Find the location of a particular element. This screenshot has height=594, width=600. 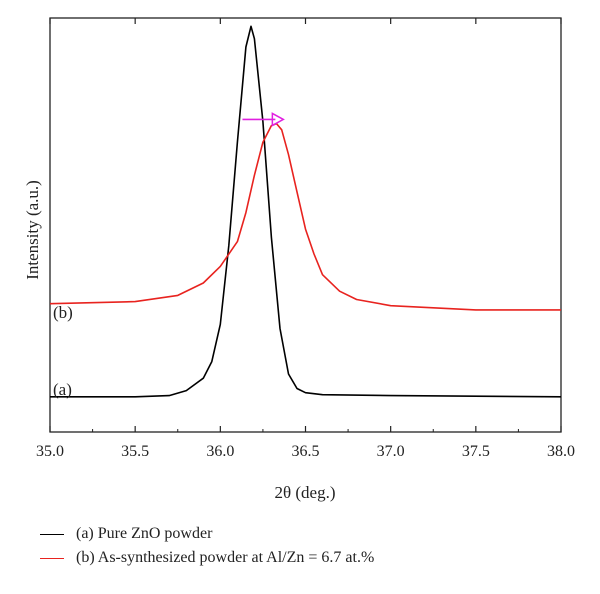

legend-item-a: (a) Pure ZnO powder is located at coordinates (207, 534).